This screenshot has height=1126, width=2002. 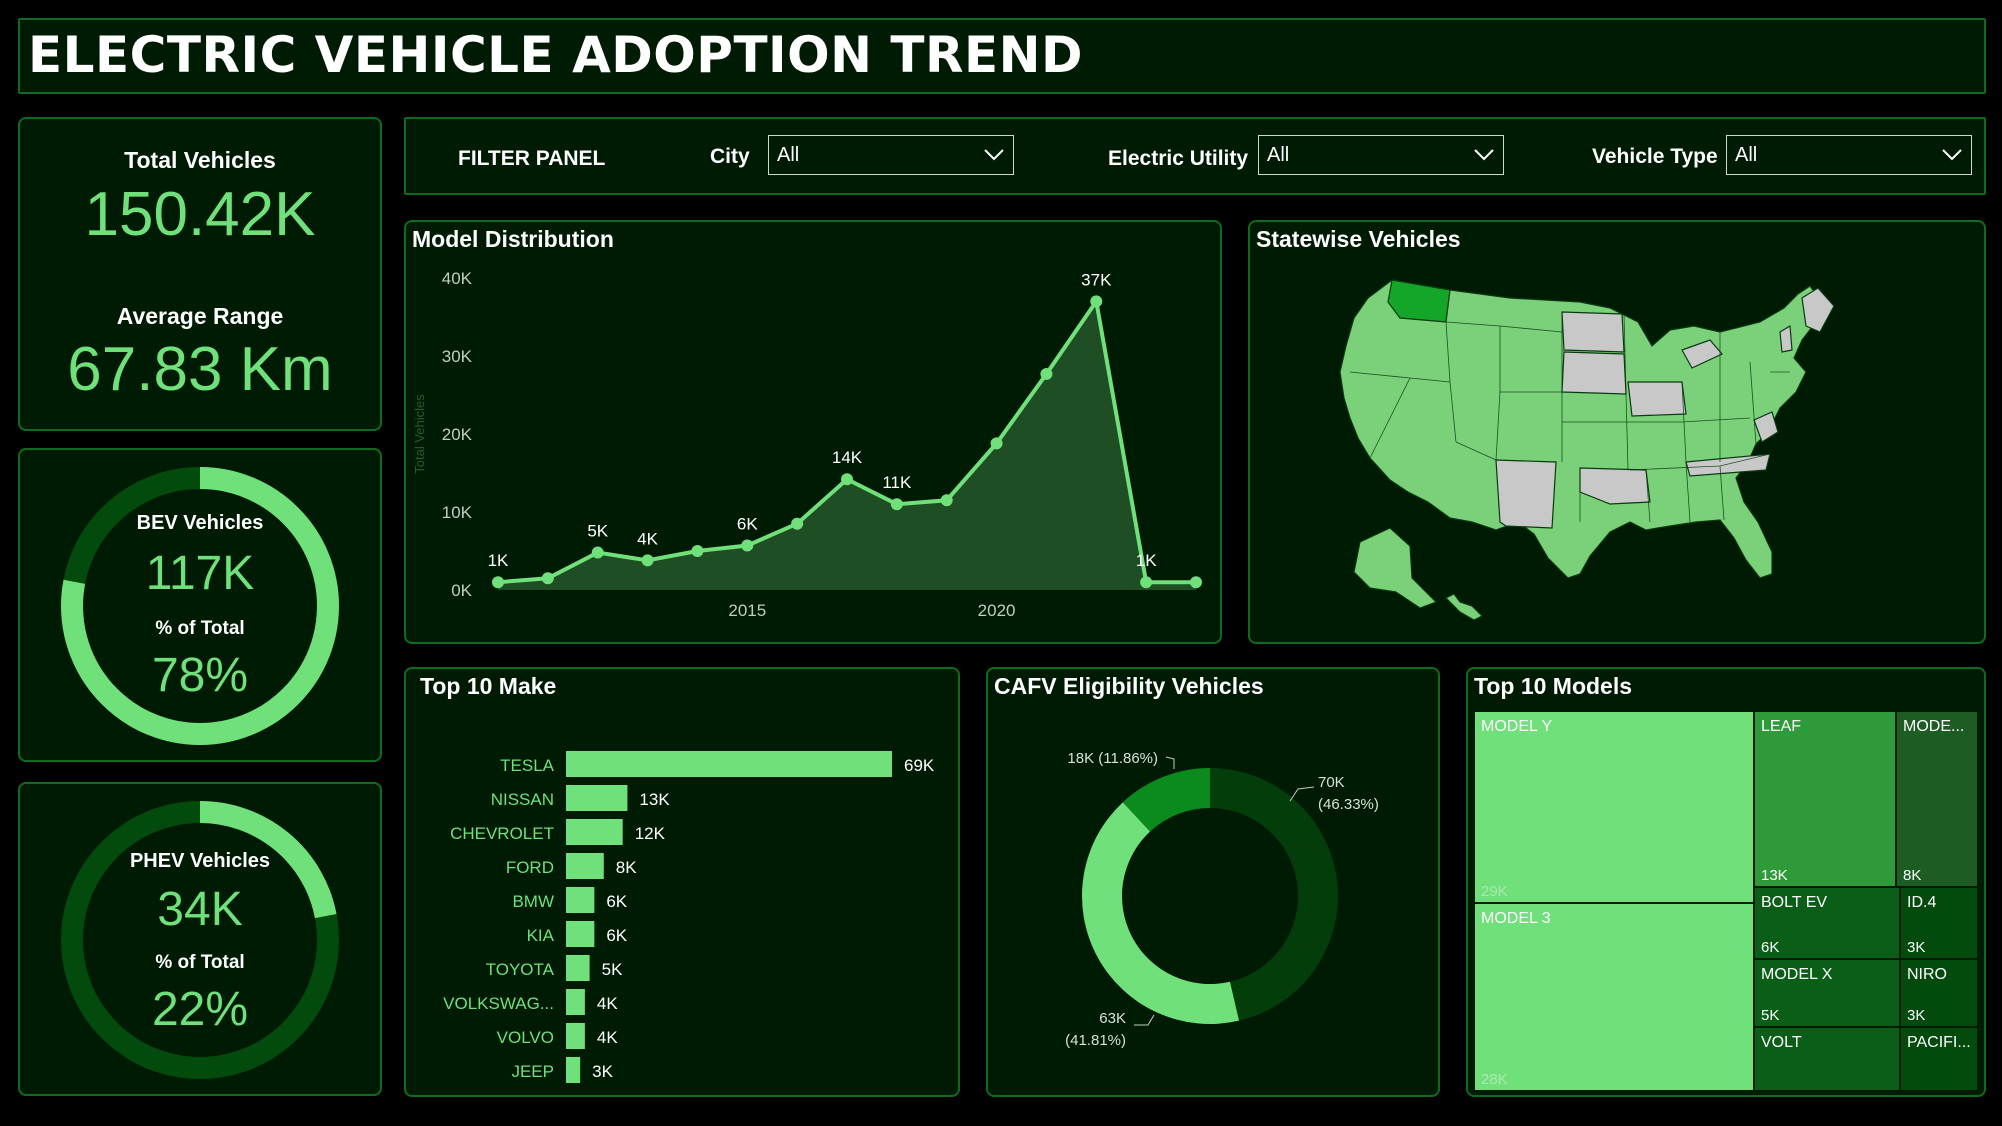 What do you see at coordinates (1825, 799) in the screenshot?
I see `treemap-cell: LEAF 13K` at bounding box center [1825, 799].